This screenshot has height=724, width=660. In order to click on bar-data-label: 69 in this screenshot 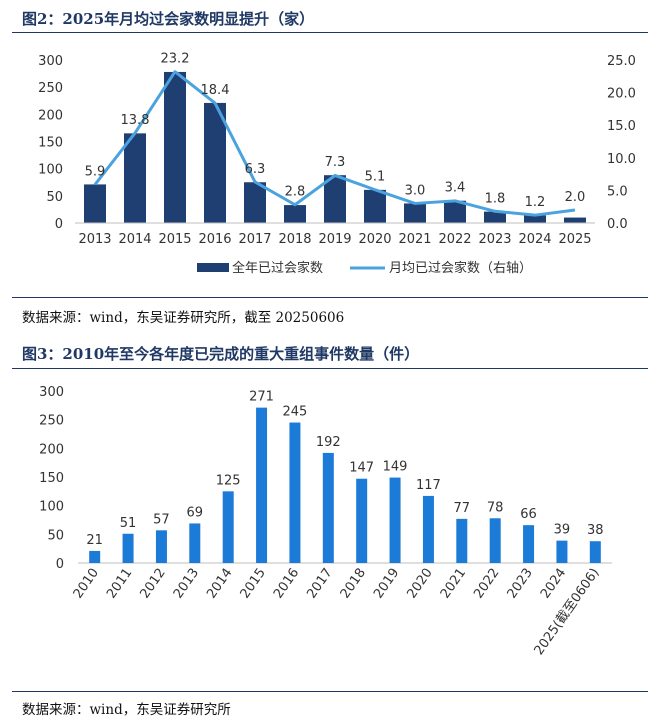, I will do `click(195, 512)`.